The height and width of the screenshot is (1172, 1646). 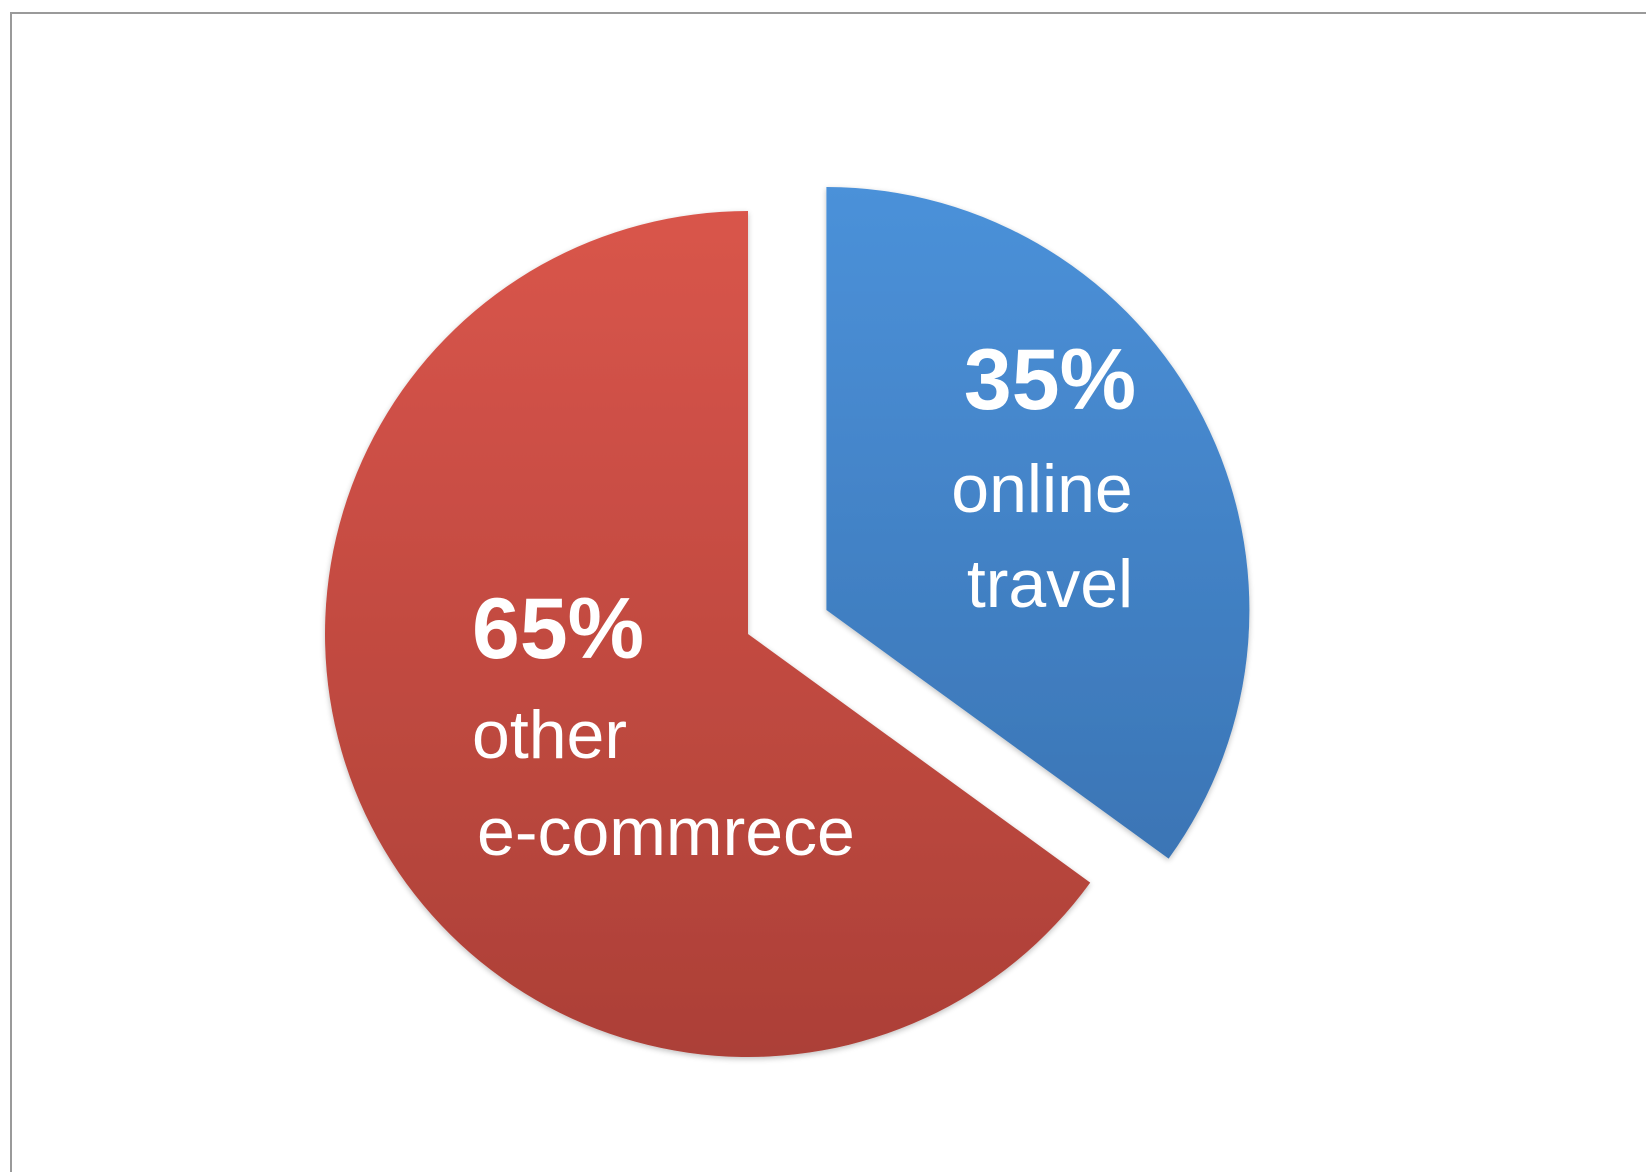 I want to click on slice-category-label: e-commrece, so click(x=666, y=832).